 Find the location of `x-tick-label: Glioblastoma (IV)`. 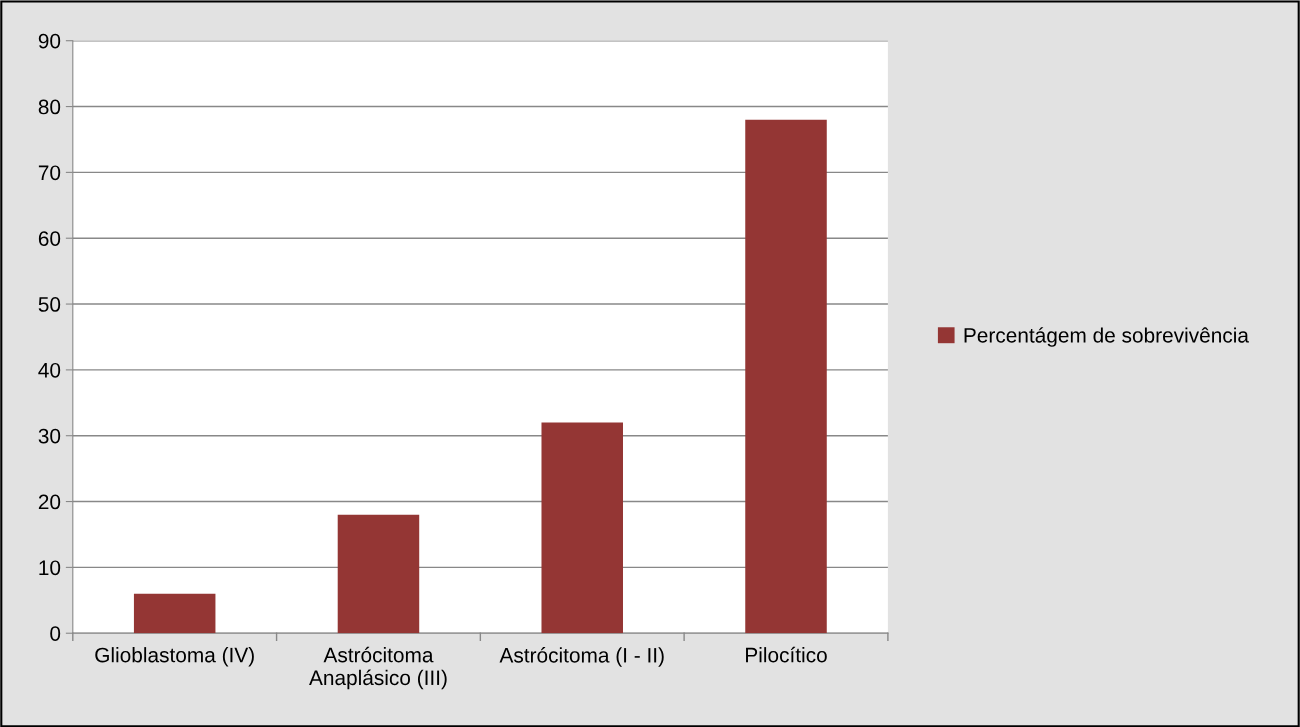

x-tick-label: Glioblastoma (IV) is located at coordinates (174, 657).